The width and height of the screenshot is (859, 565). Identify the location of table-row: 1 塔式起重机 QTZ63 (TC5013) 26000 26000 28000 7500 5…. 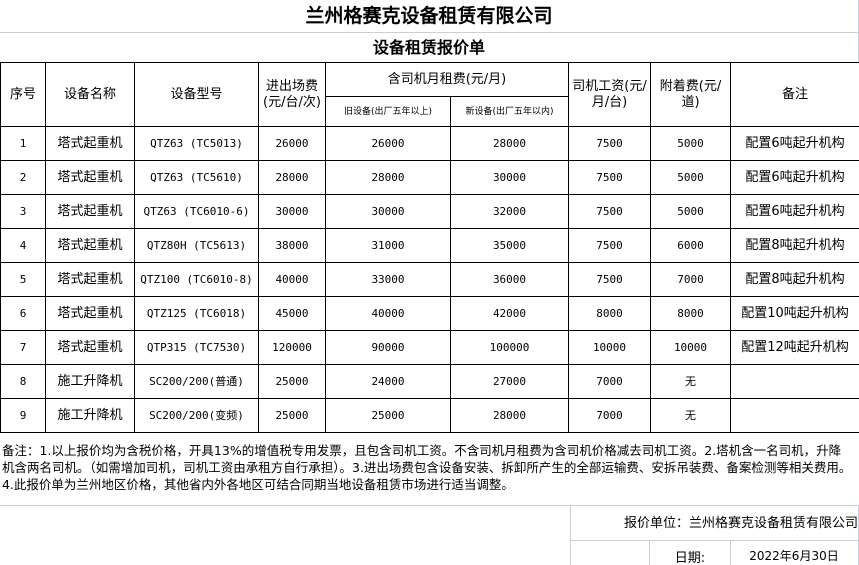
(429, 143).